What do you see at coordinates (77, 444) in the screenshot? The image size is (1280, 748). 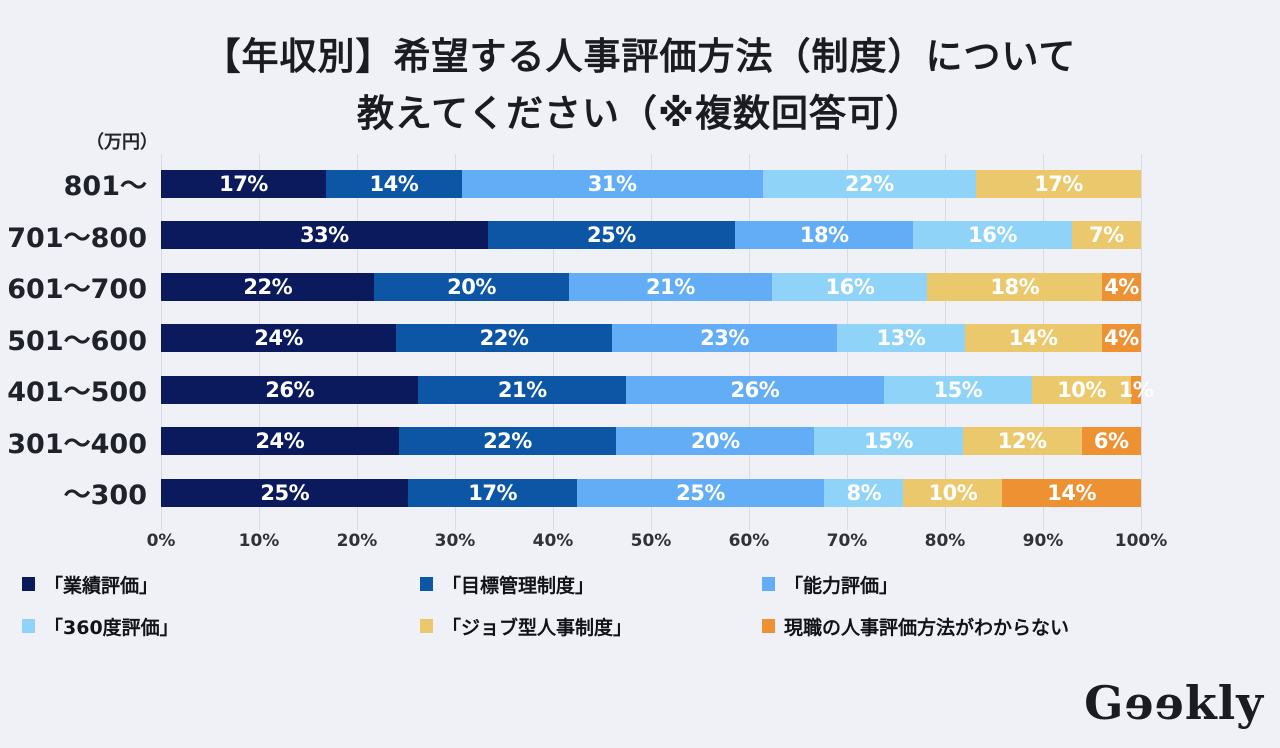 I see `category-label: 301〜400` at bounding box center [77, 444].